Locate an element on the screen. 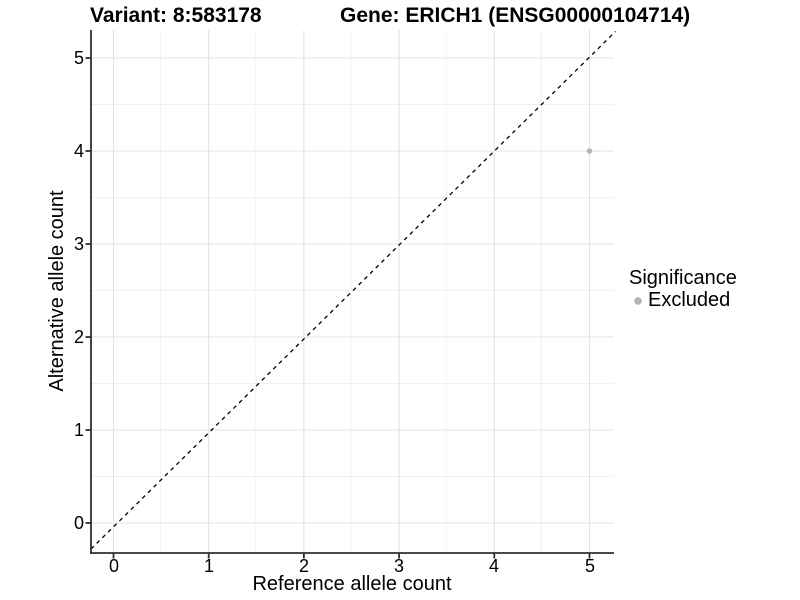  y-tick-label-5: 5 is located at coordinates (78, 58).